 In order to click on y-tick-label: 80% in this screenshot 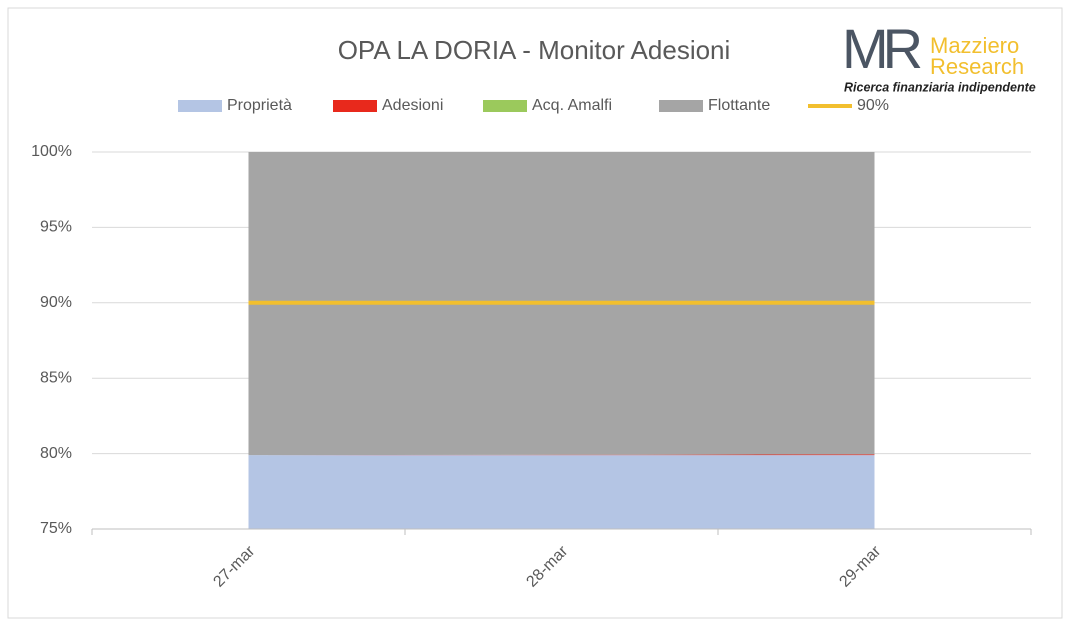, I will do `click(56, 453)`.